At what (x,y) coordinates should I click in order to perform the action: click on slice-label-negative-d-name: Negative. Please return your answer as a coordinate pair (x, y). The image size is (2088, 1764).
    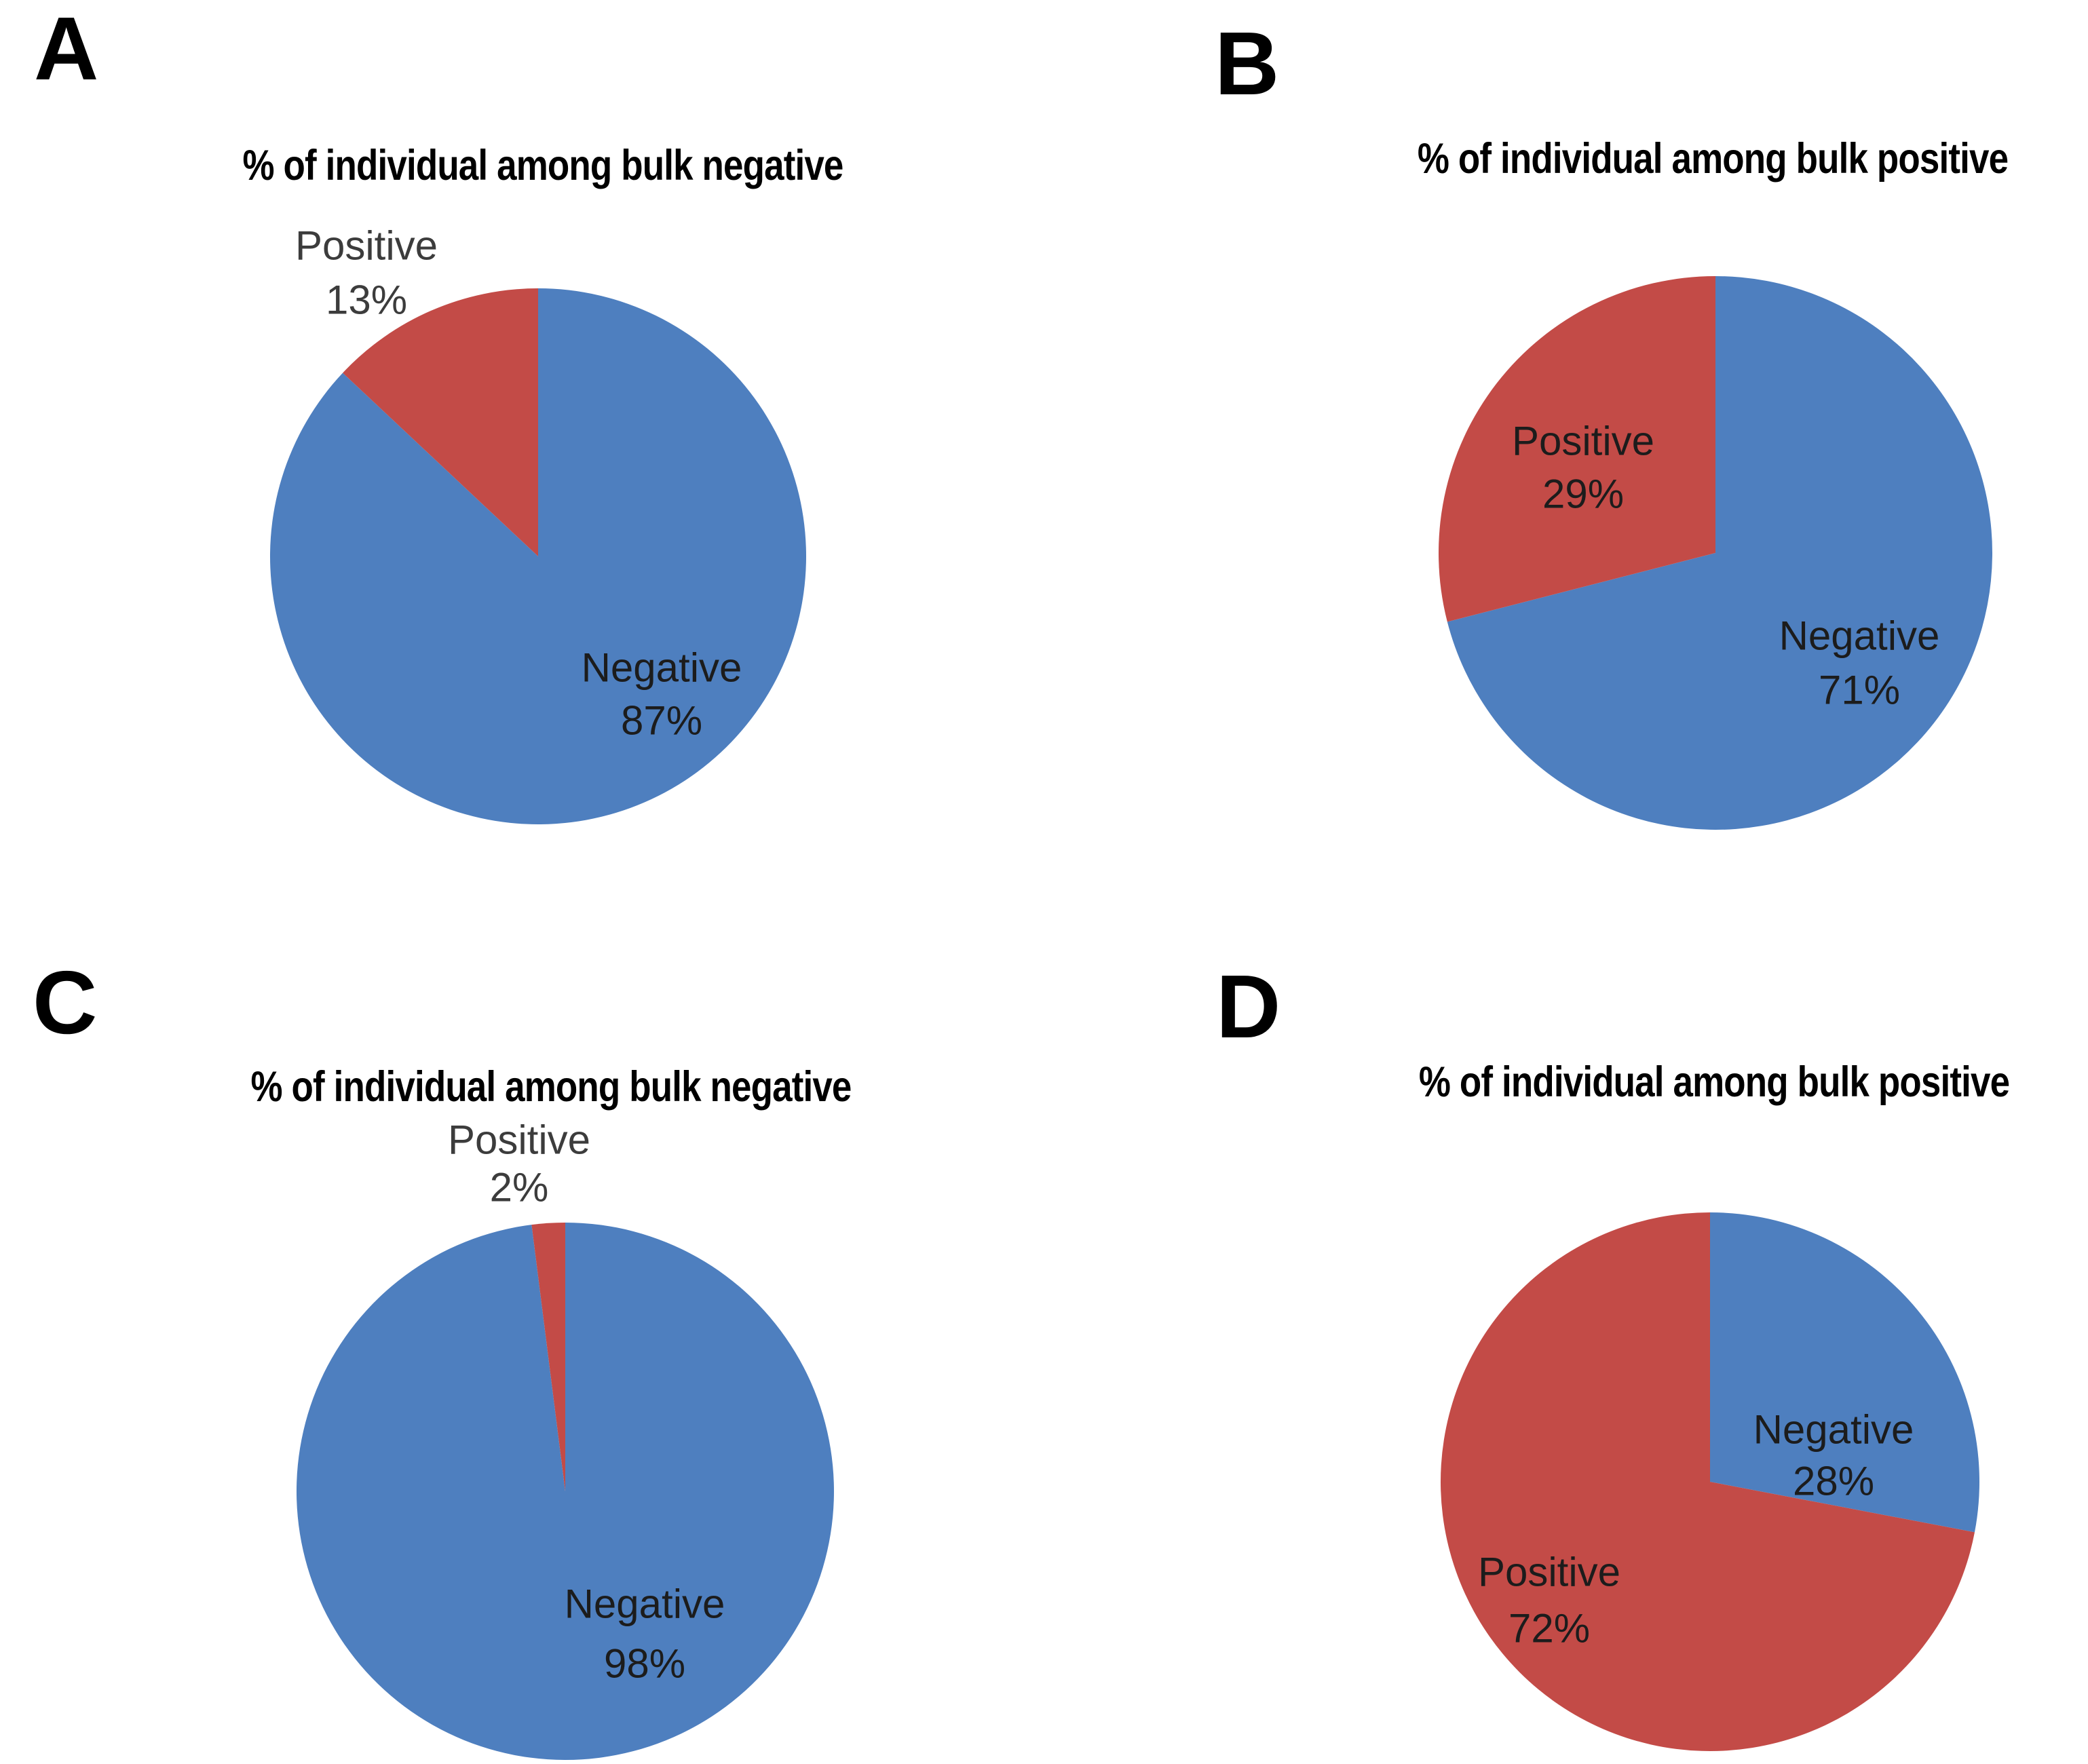
    Looking at the image, I should click on (1833, 1429).